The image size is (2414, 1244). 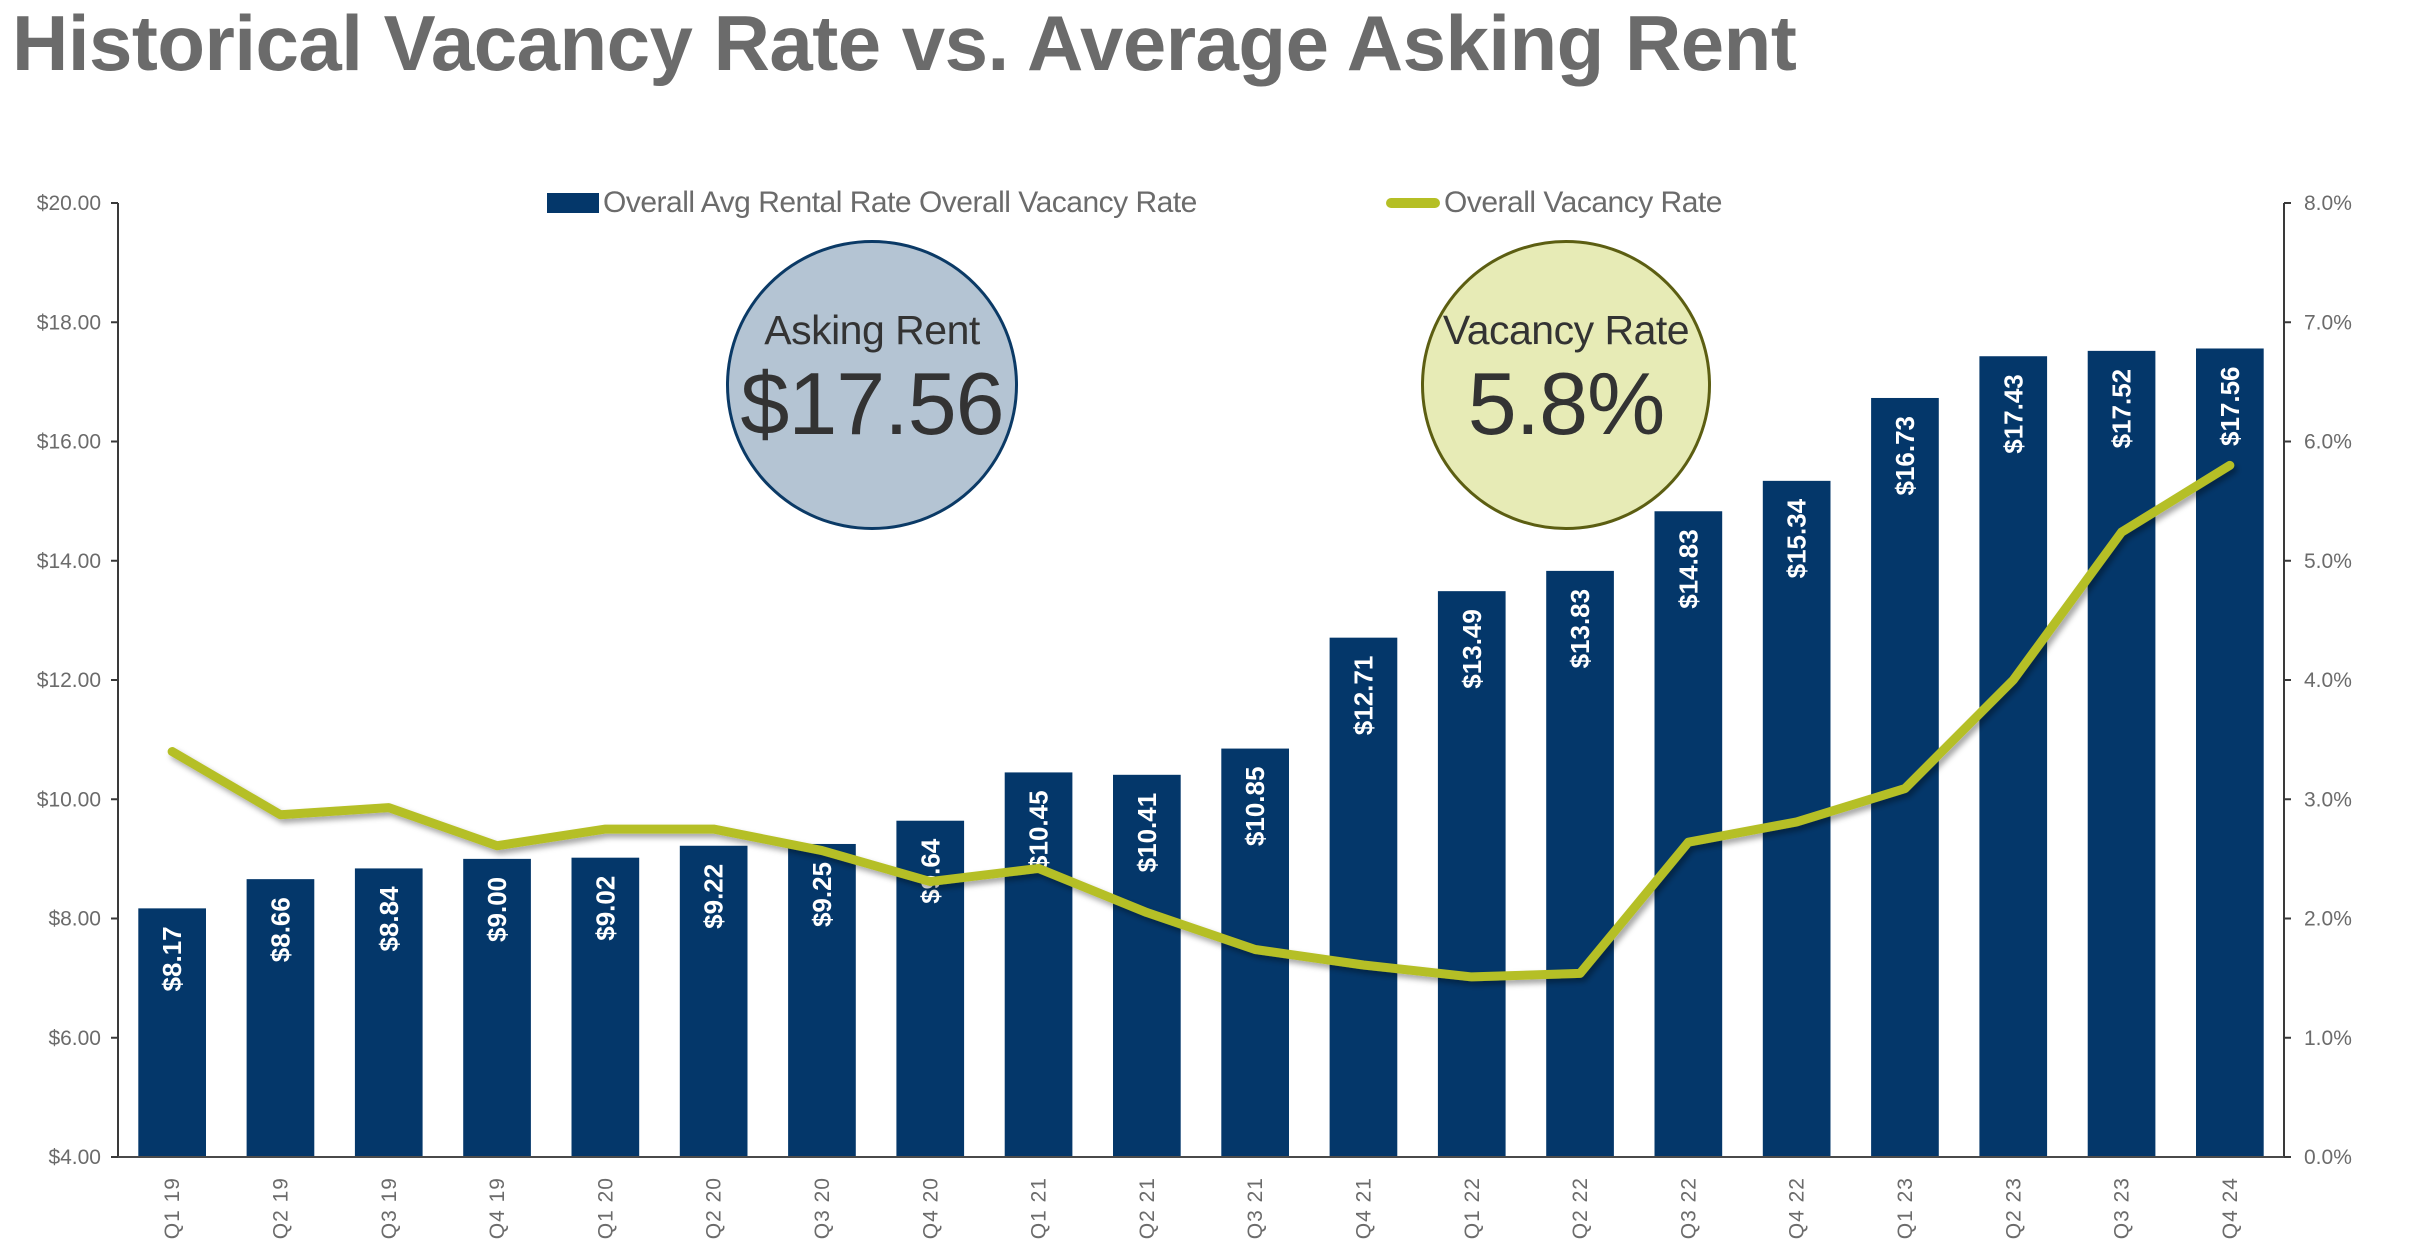 I want to click on x-axis-tick-label: Q4 21, so click(x=1363, y=1208).